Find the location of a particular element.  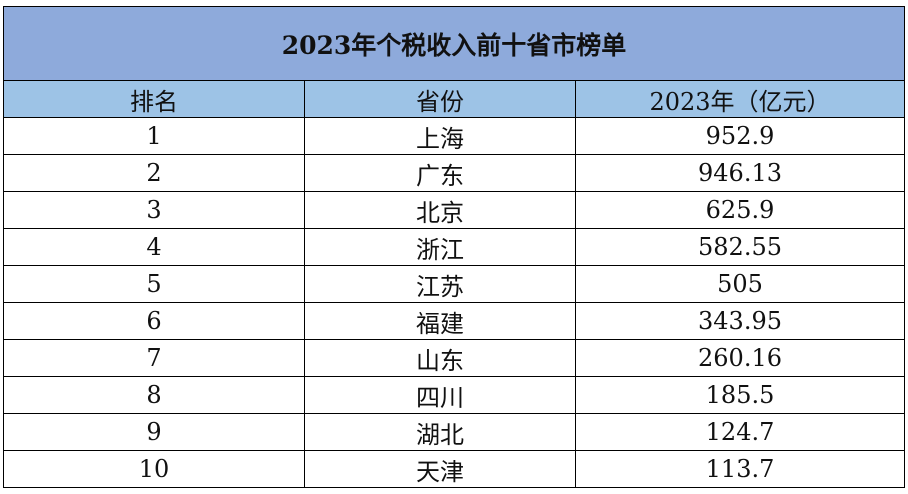

cell-amount: 505 is located at coordinates (740, 284).